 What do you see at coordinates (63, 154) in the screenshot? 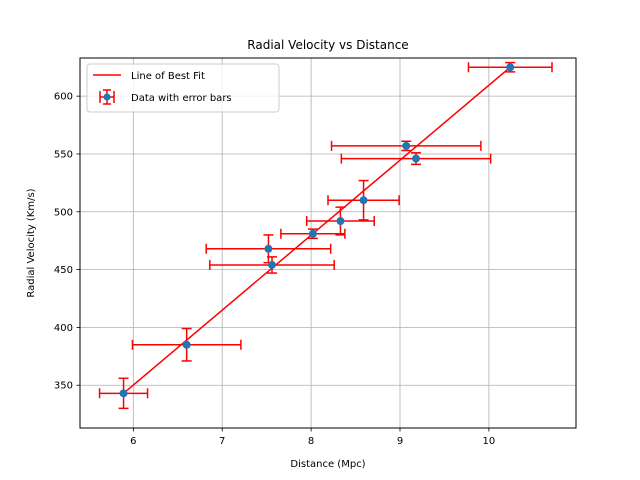
I see `y-tick-label: 550` at bounding box center [63, 154].